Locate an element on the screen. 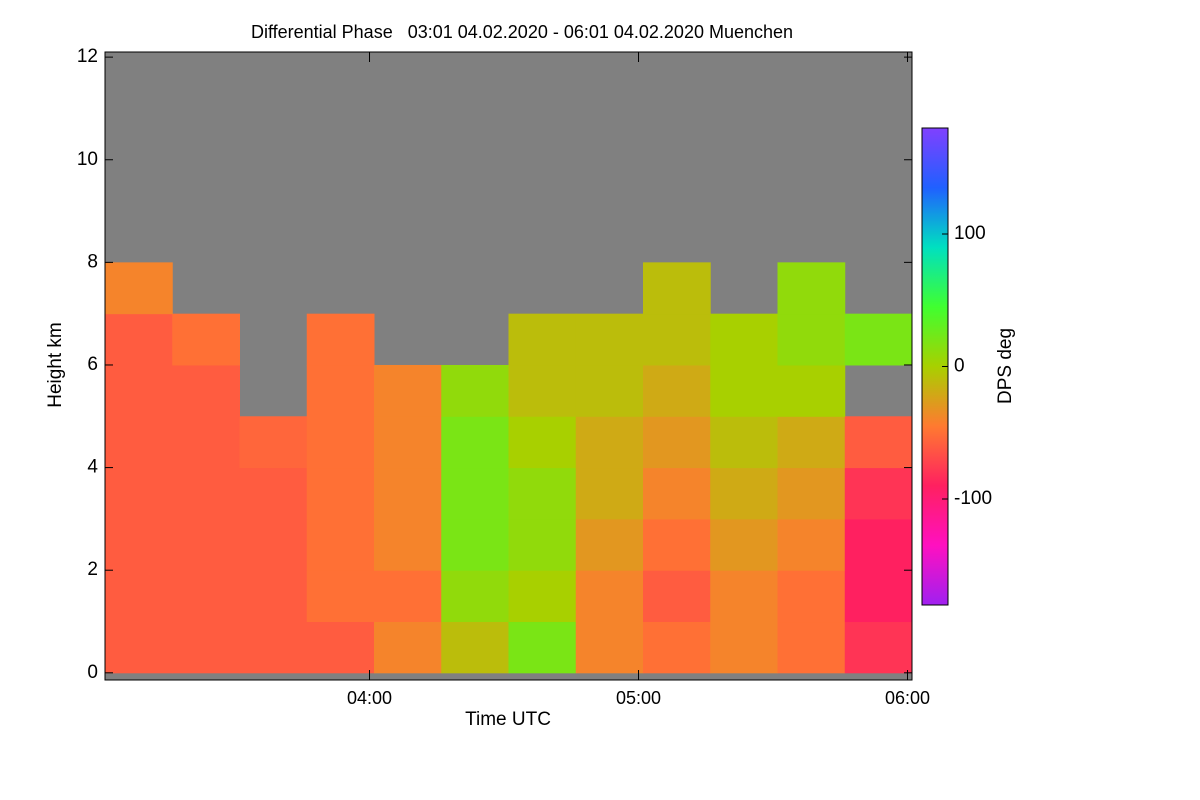 The height and width of the screenshot is (800, 1200). y-tick-label: 2 is located at coordinates (92, 569).